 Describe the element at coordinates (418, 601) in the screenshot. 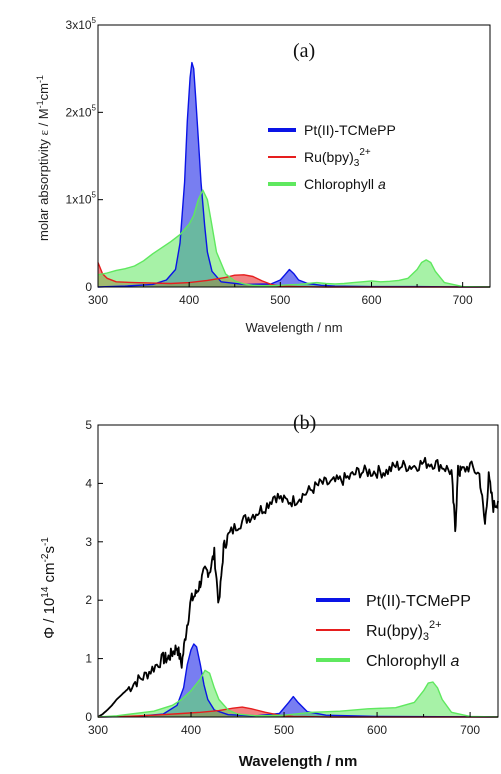

I see `legend-label-pt-b: Pt(II)-TCMePP` at that location.